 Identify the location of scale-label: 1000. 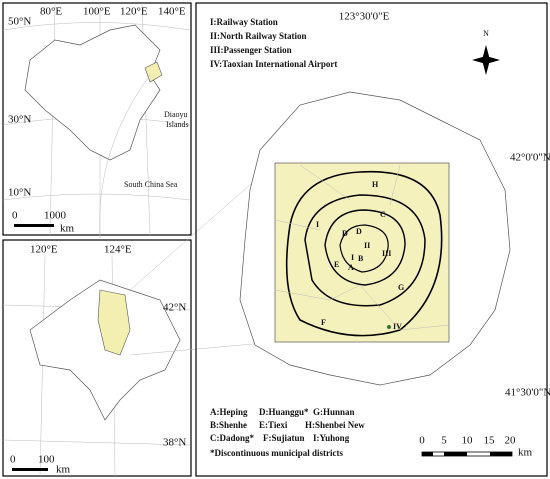
(55, 216).